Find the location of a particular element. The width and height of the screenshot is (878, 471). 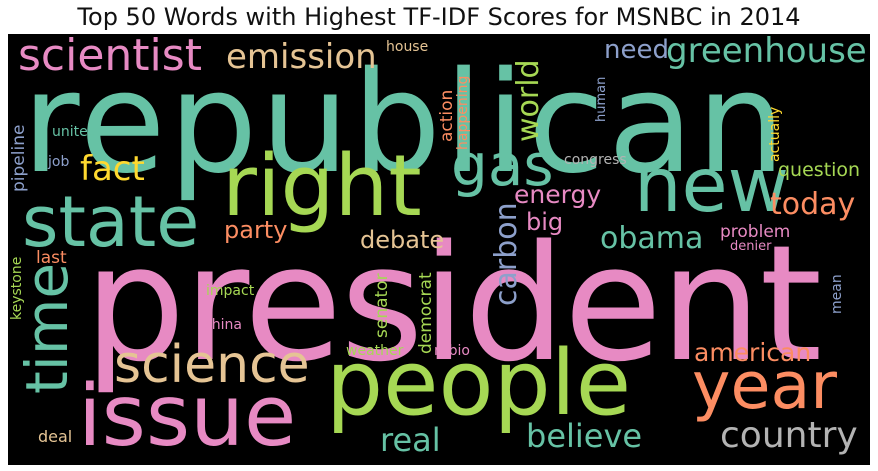

word-country: country is located at coordinates (789, 435).